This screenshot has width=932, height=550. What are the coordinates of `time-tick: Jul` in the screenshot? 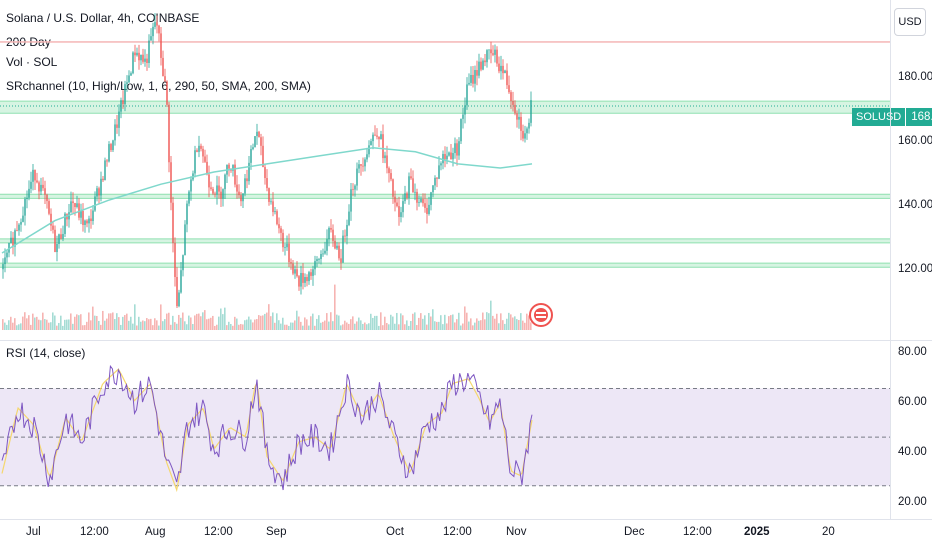 It's located at (33, 532).